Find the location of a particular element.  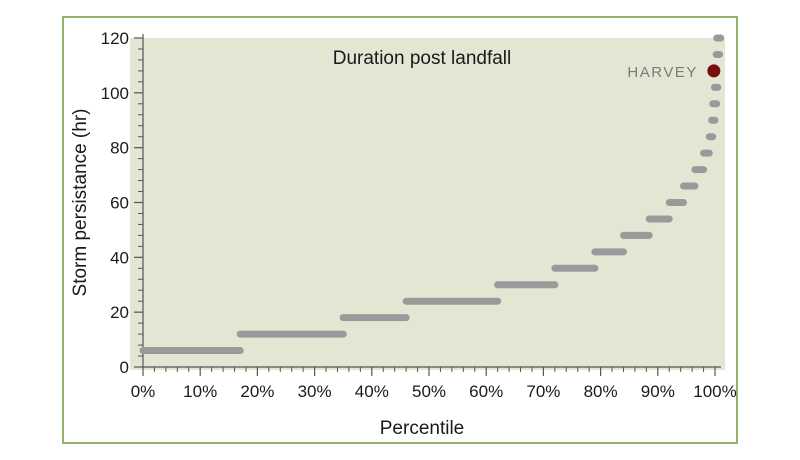

y-axis-title: Storm persistance (hr) is located at coordinates (80, 203).